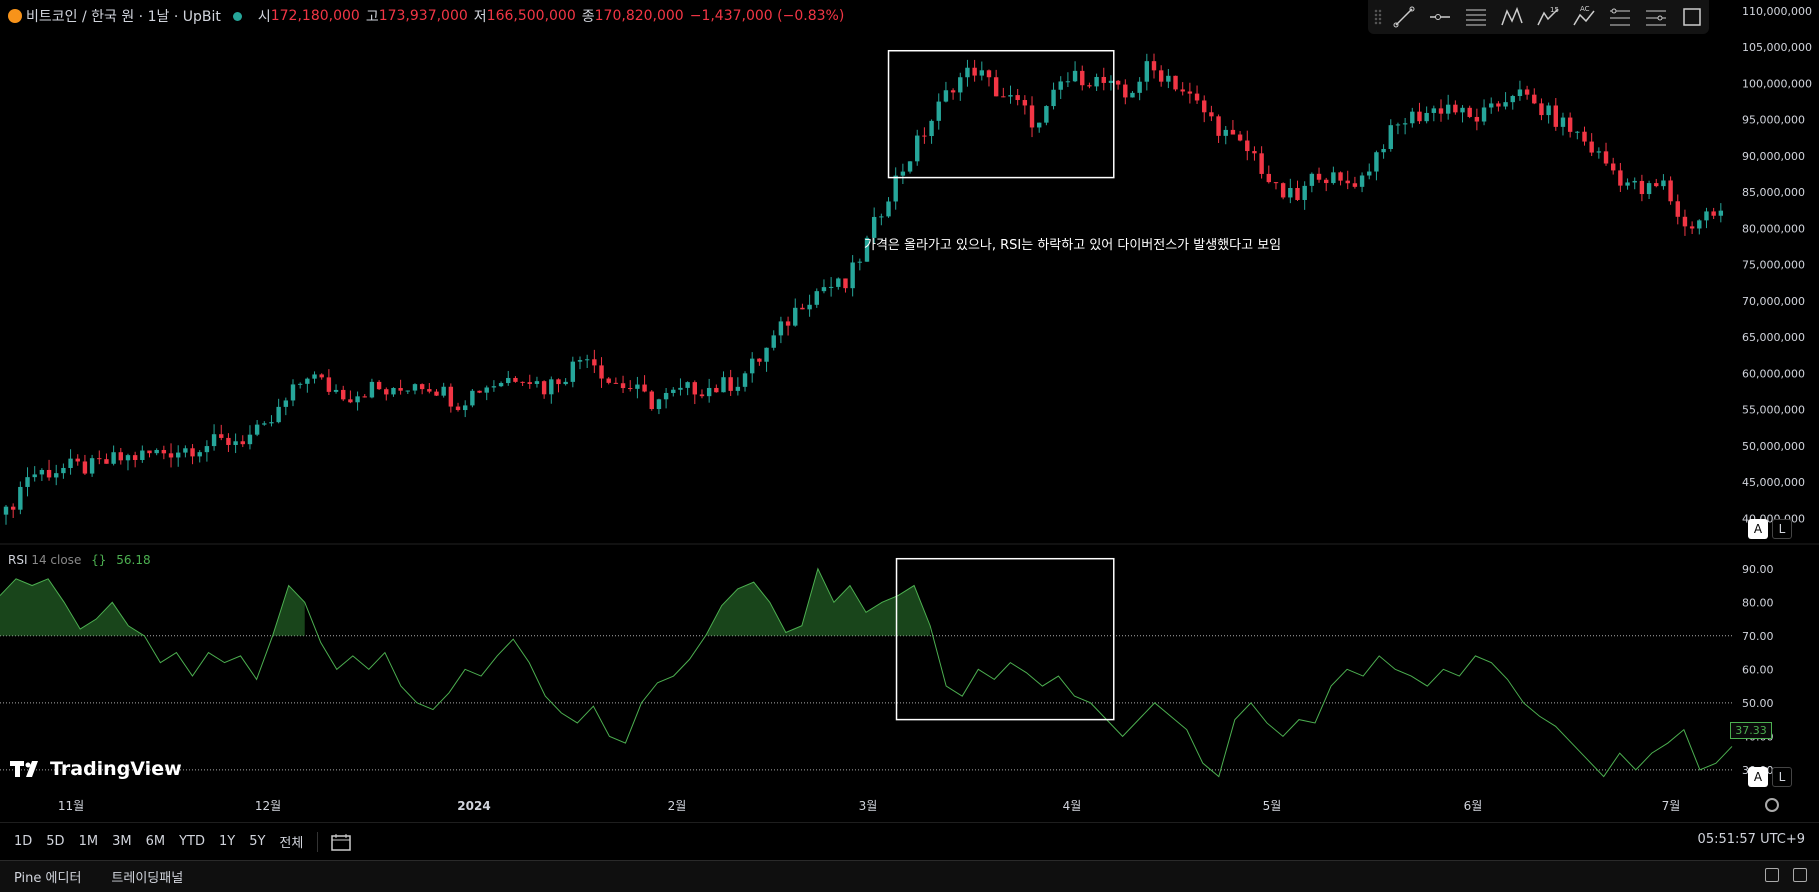 This screenshot has height=892, width=1819. Describe the element at coordinates (639, 16) in the screenshot. I see `close-value: 170,820,000` at that location.